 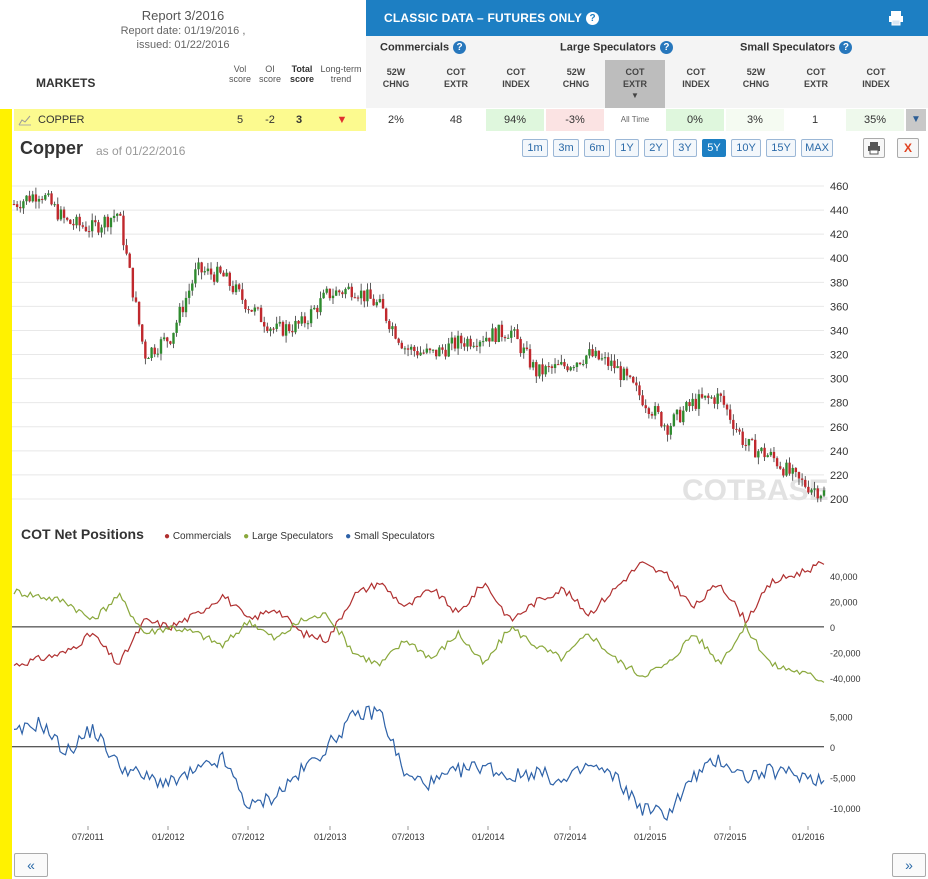 I want to click on small-extr: 1, so click(x=815, y=120).